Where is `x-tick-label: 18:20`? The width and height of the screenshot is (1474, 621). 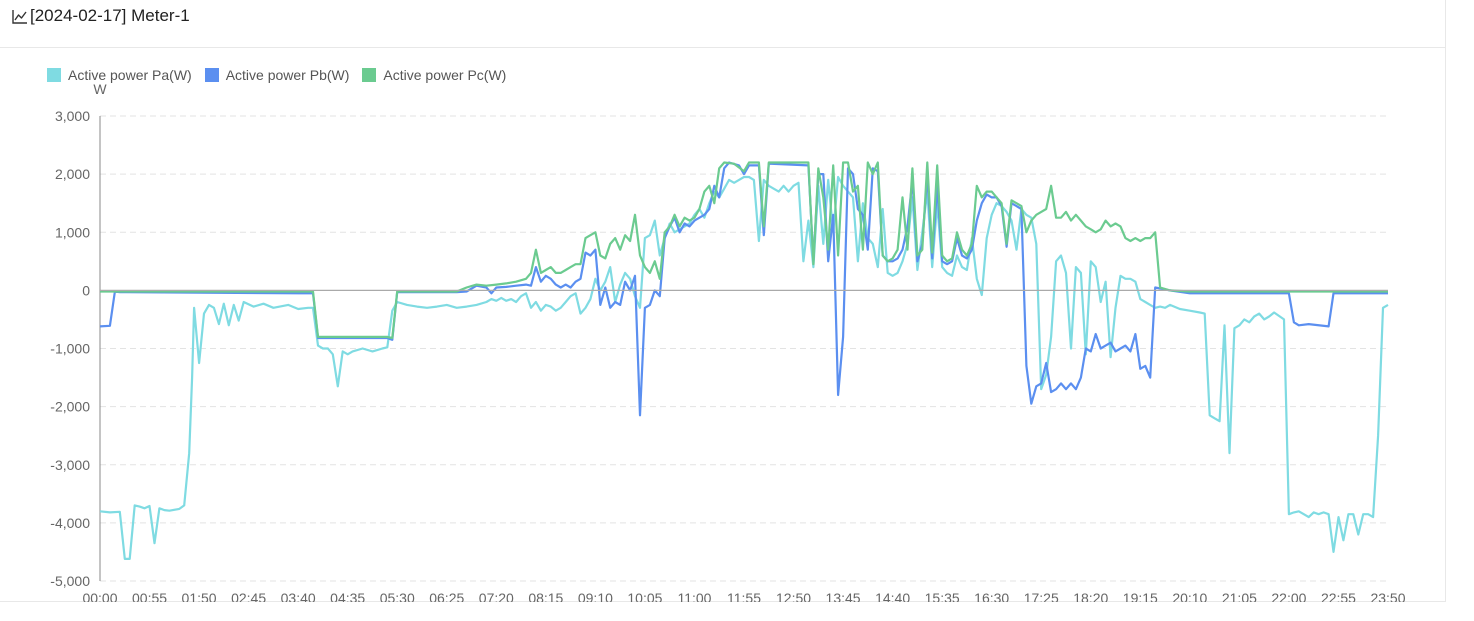 x-tick-label: 18:20 is located at coordinates (1090, 596).